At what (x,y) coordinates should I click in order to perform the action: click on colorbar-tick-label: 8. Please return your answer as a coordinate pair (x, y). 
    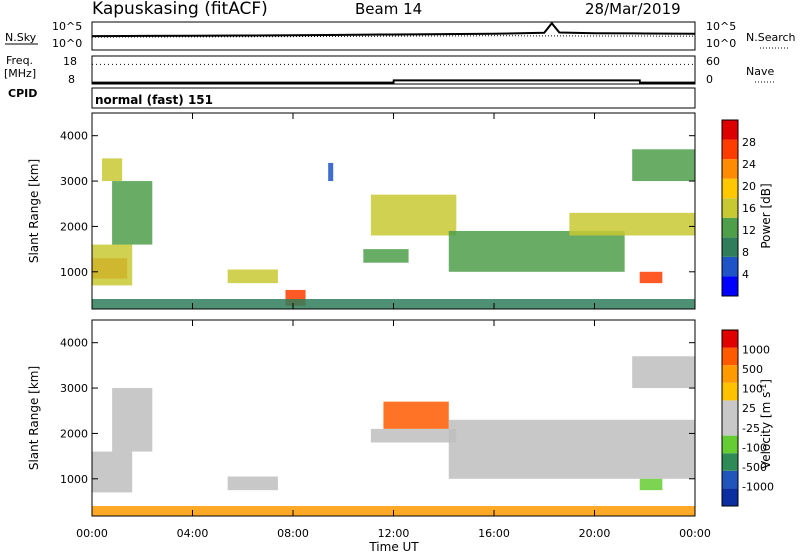
    Looking at the image, I should click on (745, 252).